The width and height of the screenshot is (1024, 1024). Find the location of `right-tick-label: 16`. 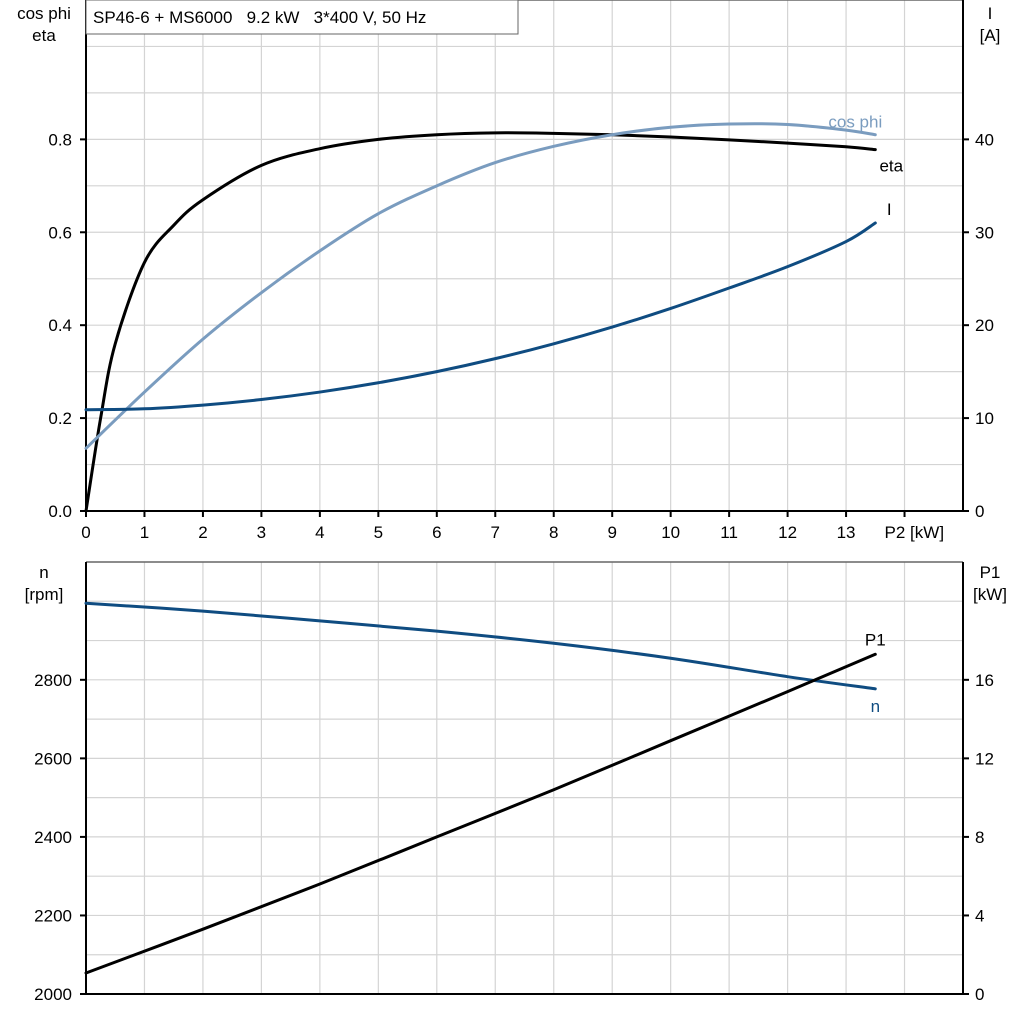

right-tick-label: 16 is located at coordinates (984, 680).